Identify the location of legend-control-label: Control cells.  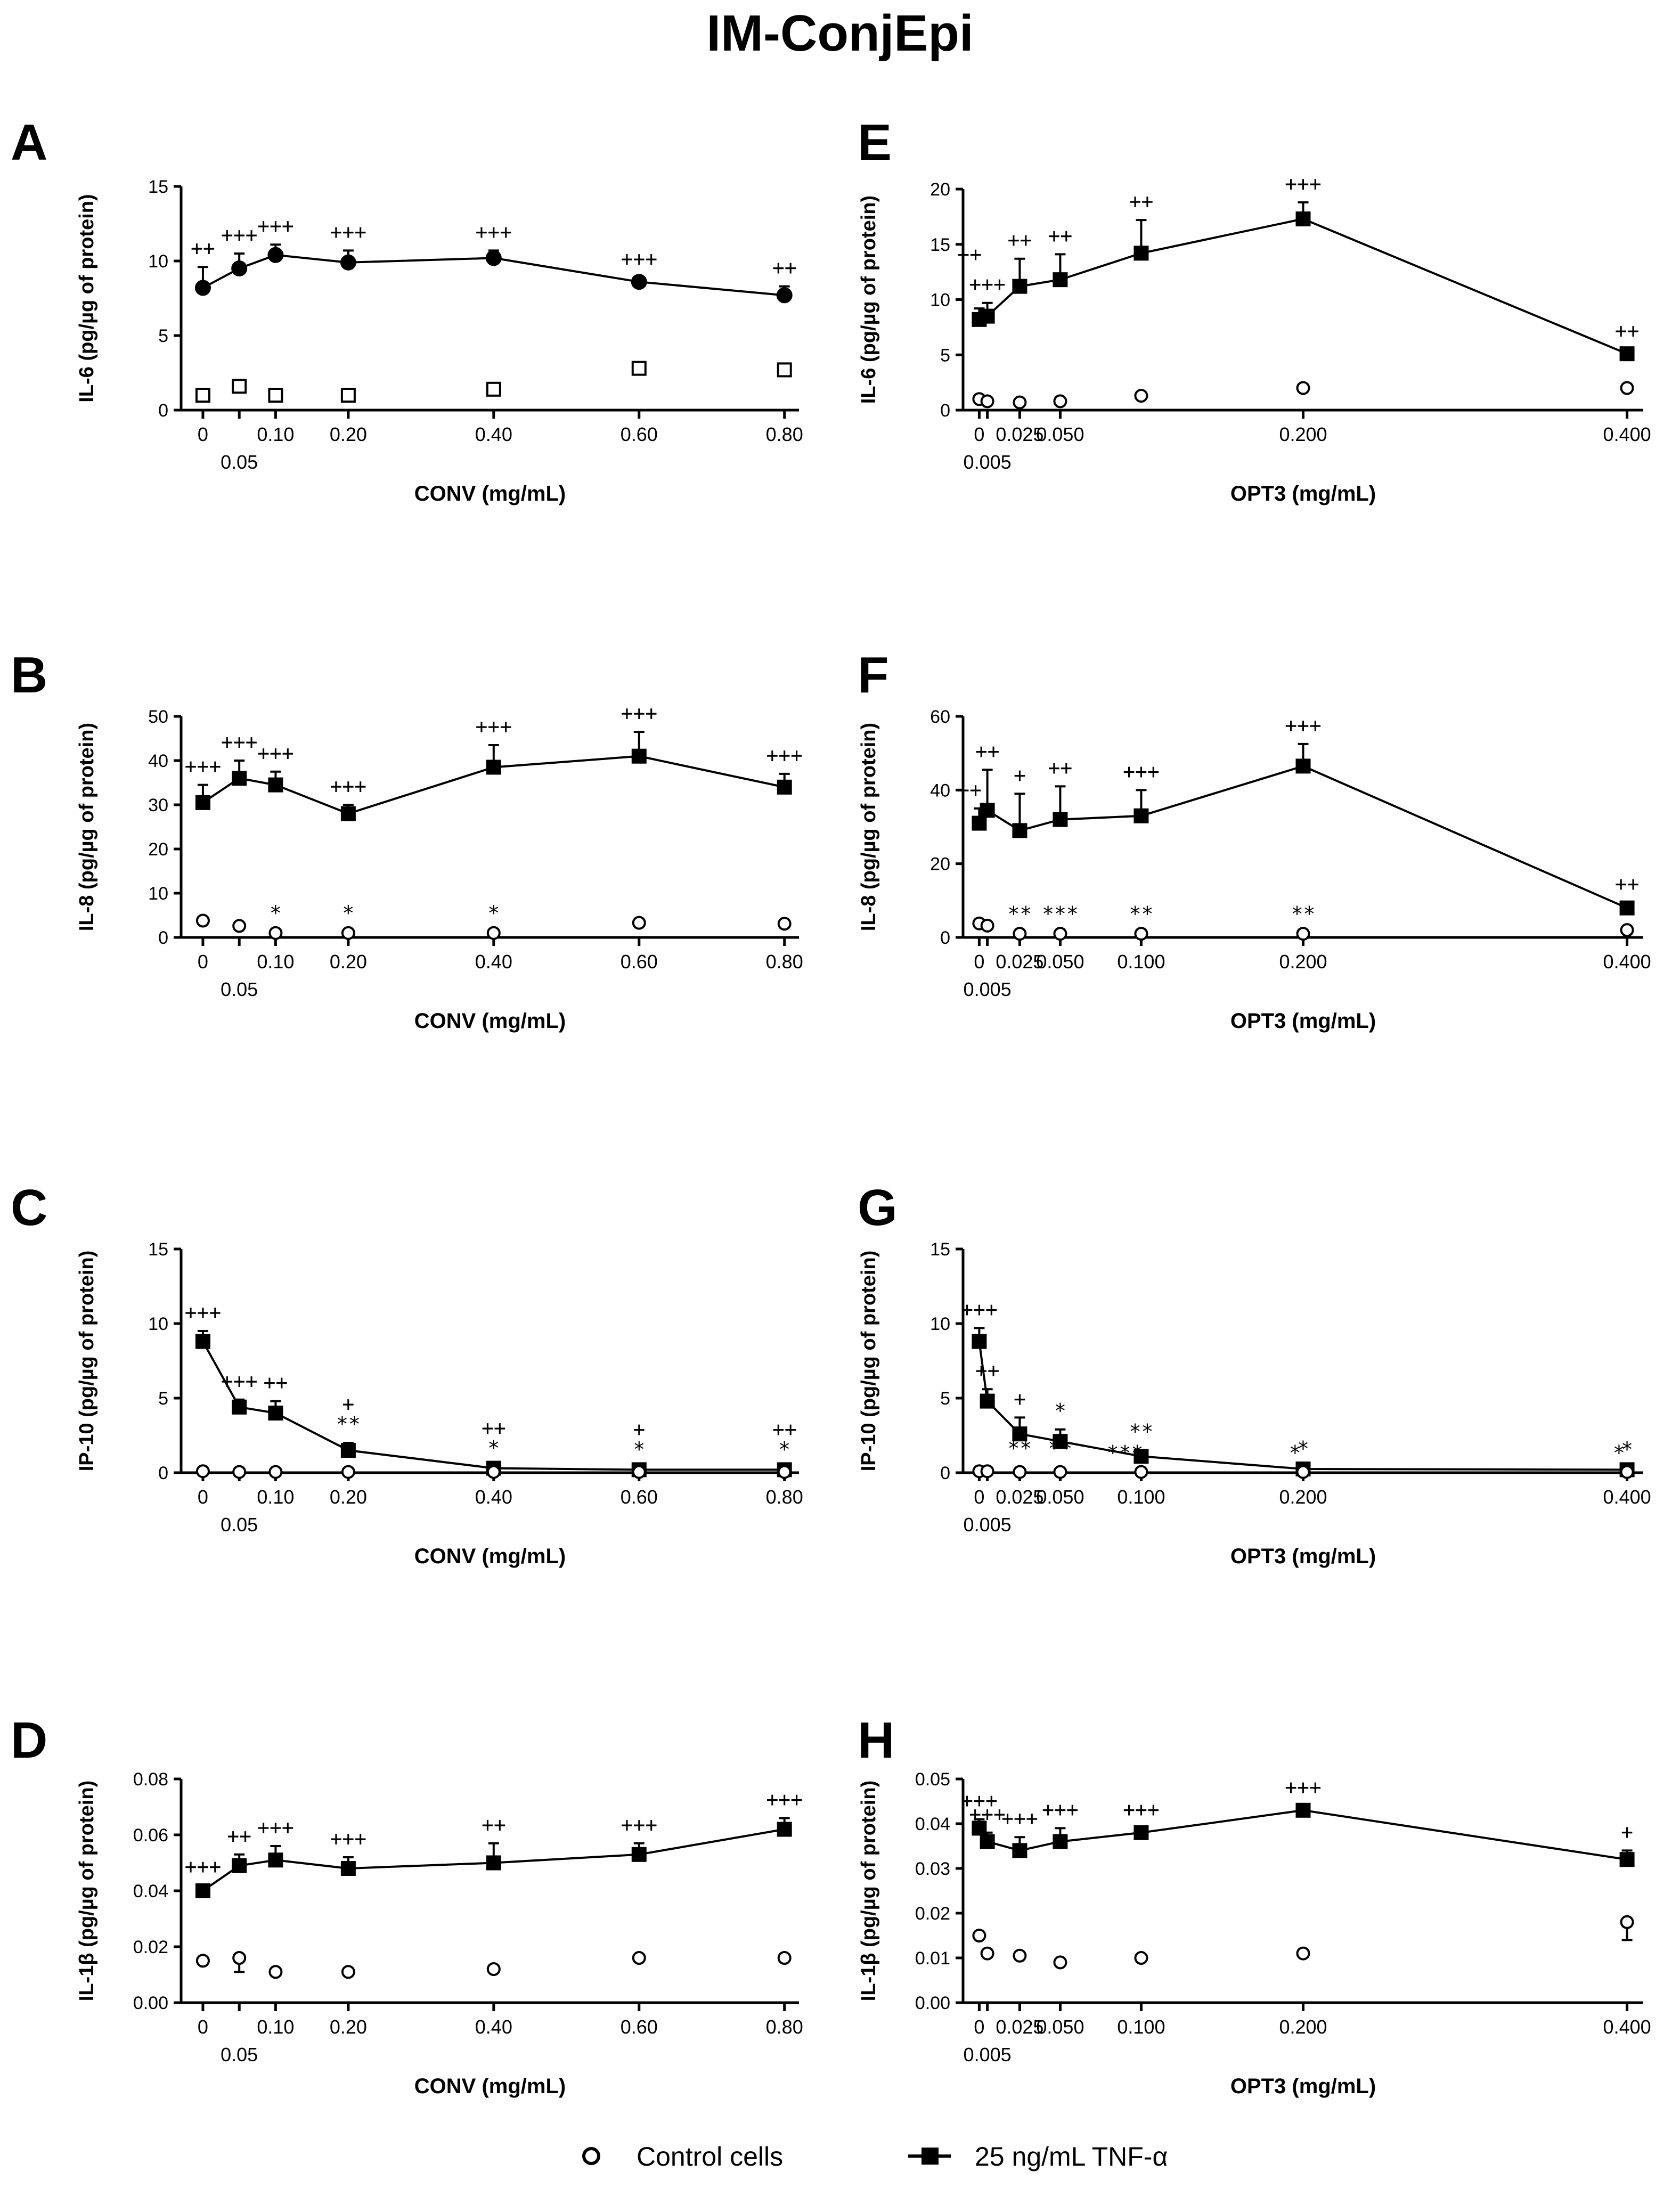
(710, 2156).